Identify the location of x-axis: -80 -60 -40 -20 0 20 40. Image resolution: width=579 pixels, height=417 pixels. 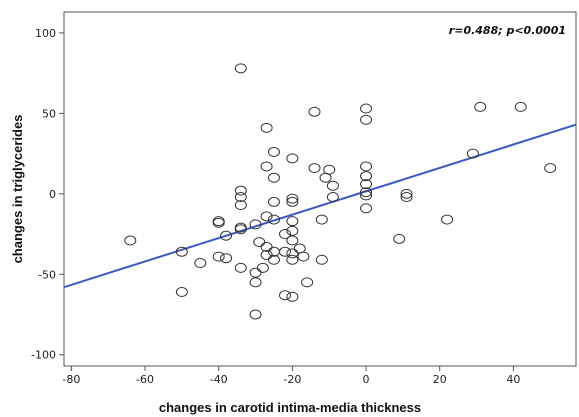
(291, 376).